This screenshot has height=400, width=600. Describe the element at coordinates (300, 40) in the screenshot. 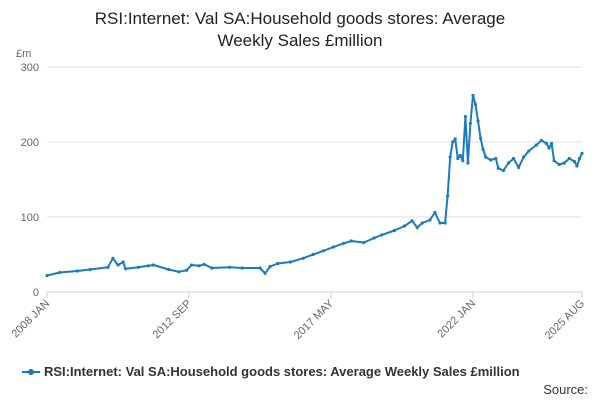

I see `chart-title-line-2: Weekly Sales £million` at that location.